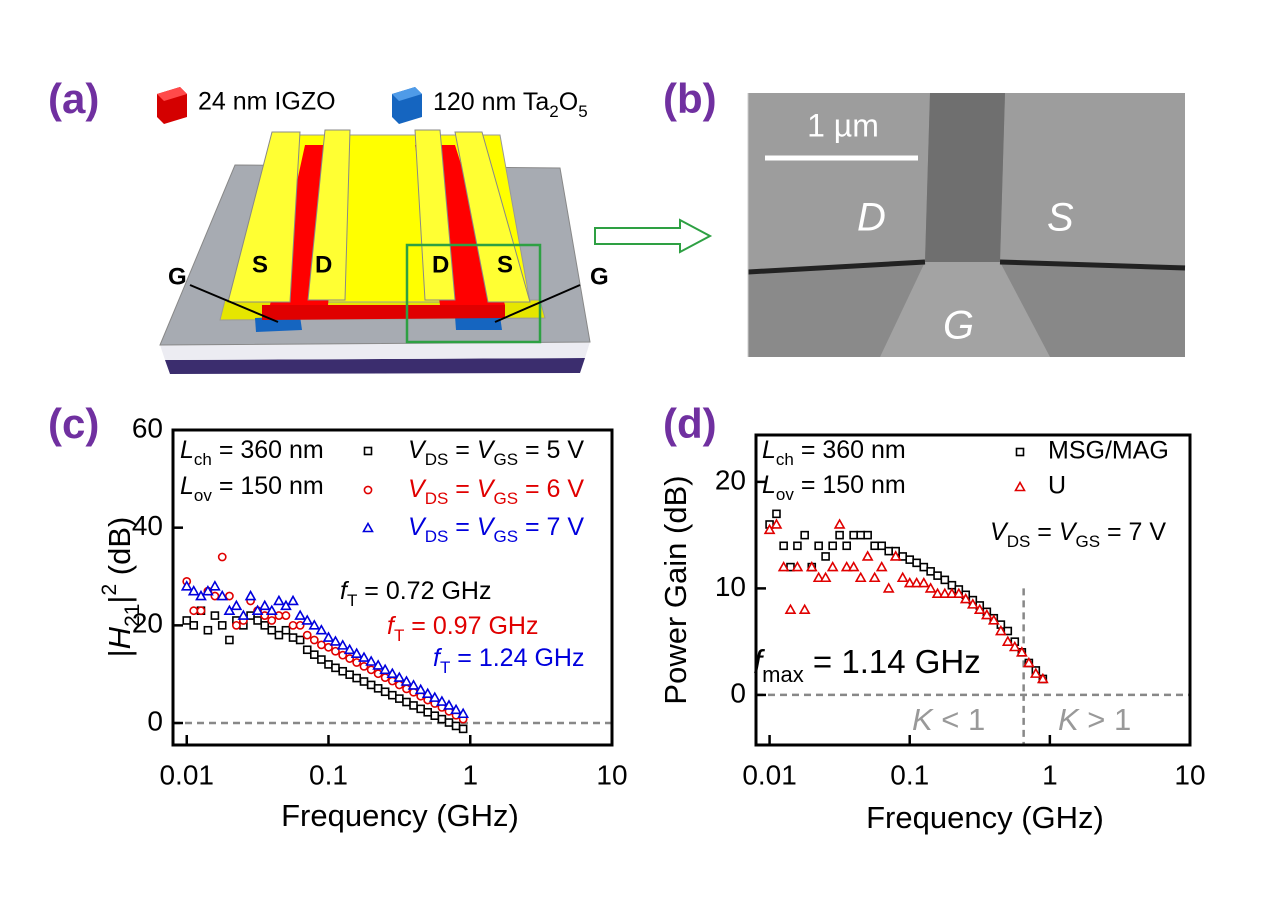  I want to click on lower-region, so click(836, 309).